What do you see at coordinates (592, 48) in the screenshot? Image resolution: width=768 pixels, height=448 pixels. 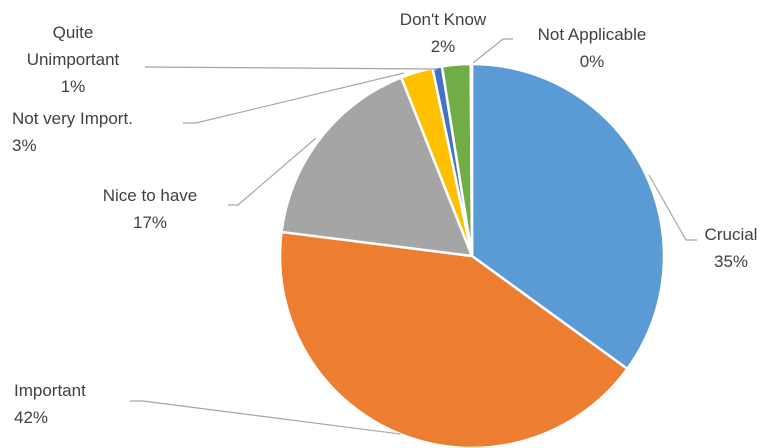 I see `data-label-not-applicable: Not Applicable 0%` at bounding box center [592, 48].